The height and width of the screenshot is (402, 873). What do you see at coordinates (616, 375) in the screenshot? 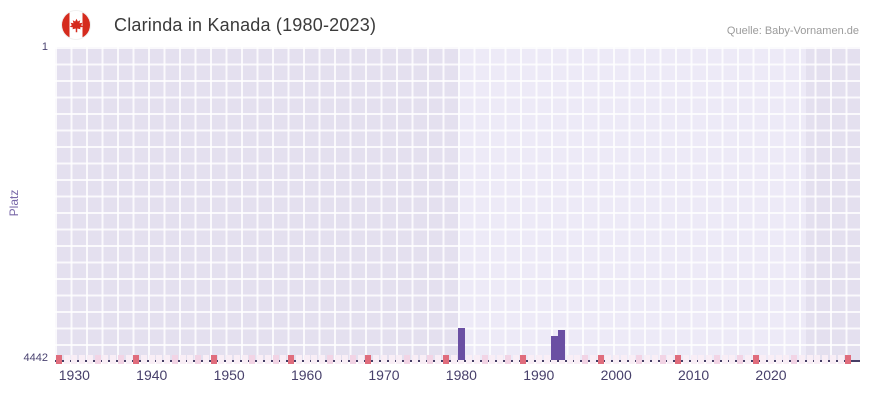
I see `x-tick-label: 2000` at bounding box center [616, 375].